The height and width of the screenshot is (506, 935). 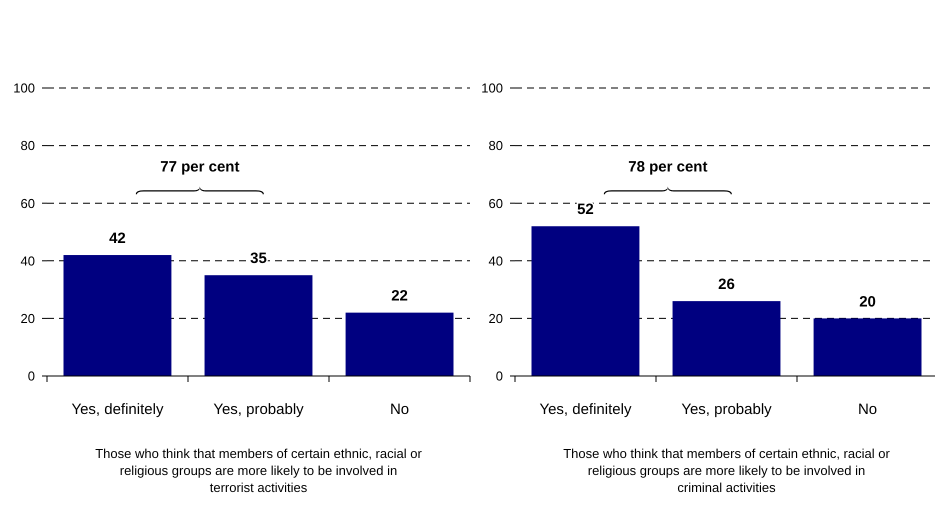 What do you see at coordinates (668, 167) in the screenshot?
I see `annotation: 78 per cent` at bounding box center [668, 167].